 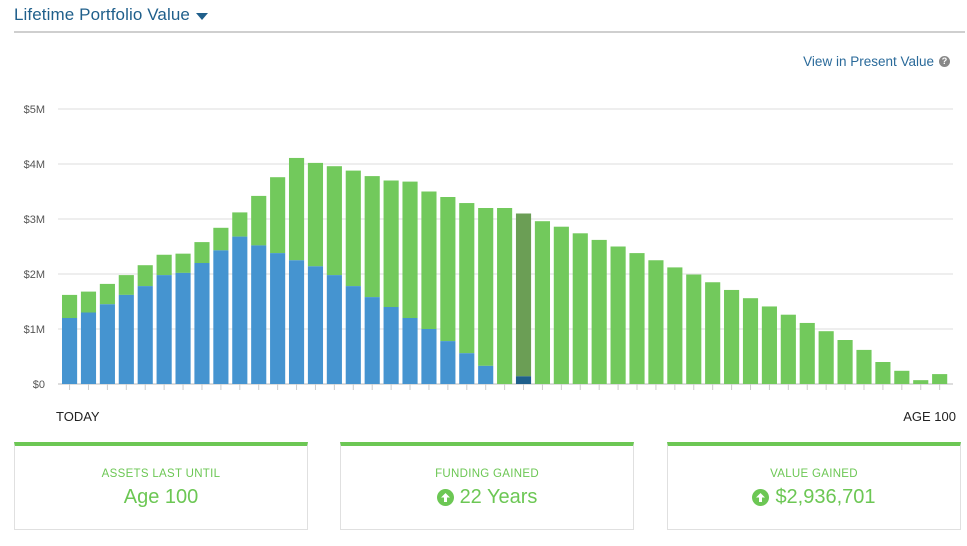 What do you see at coordinates (34, 330) in the screenshot?
I see `y-tick-label: $1M` at bounding box center [34, 330].